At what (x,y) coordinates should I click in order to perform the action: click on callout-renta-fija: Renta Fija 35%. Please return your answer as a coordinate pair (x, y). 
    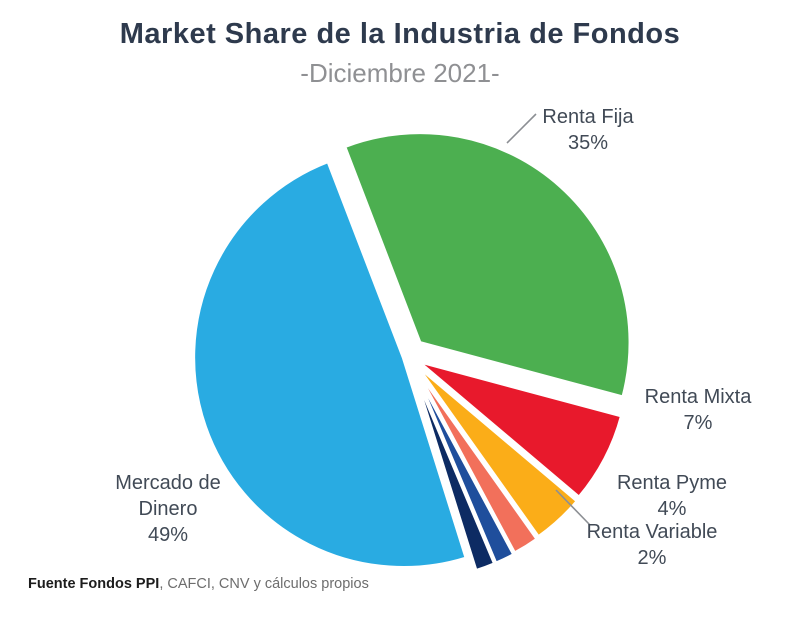
    Looking at the image, I should click on (588, 130).